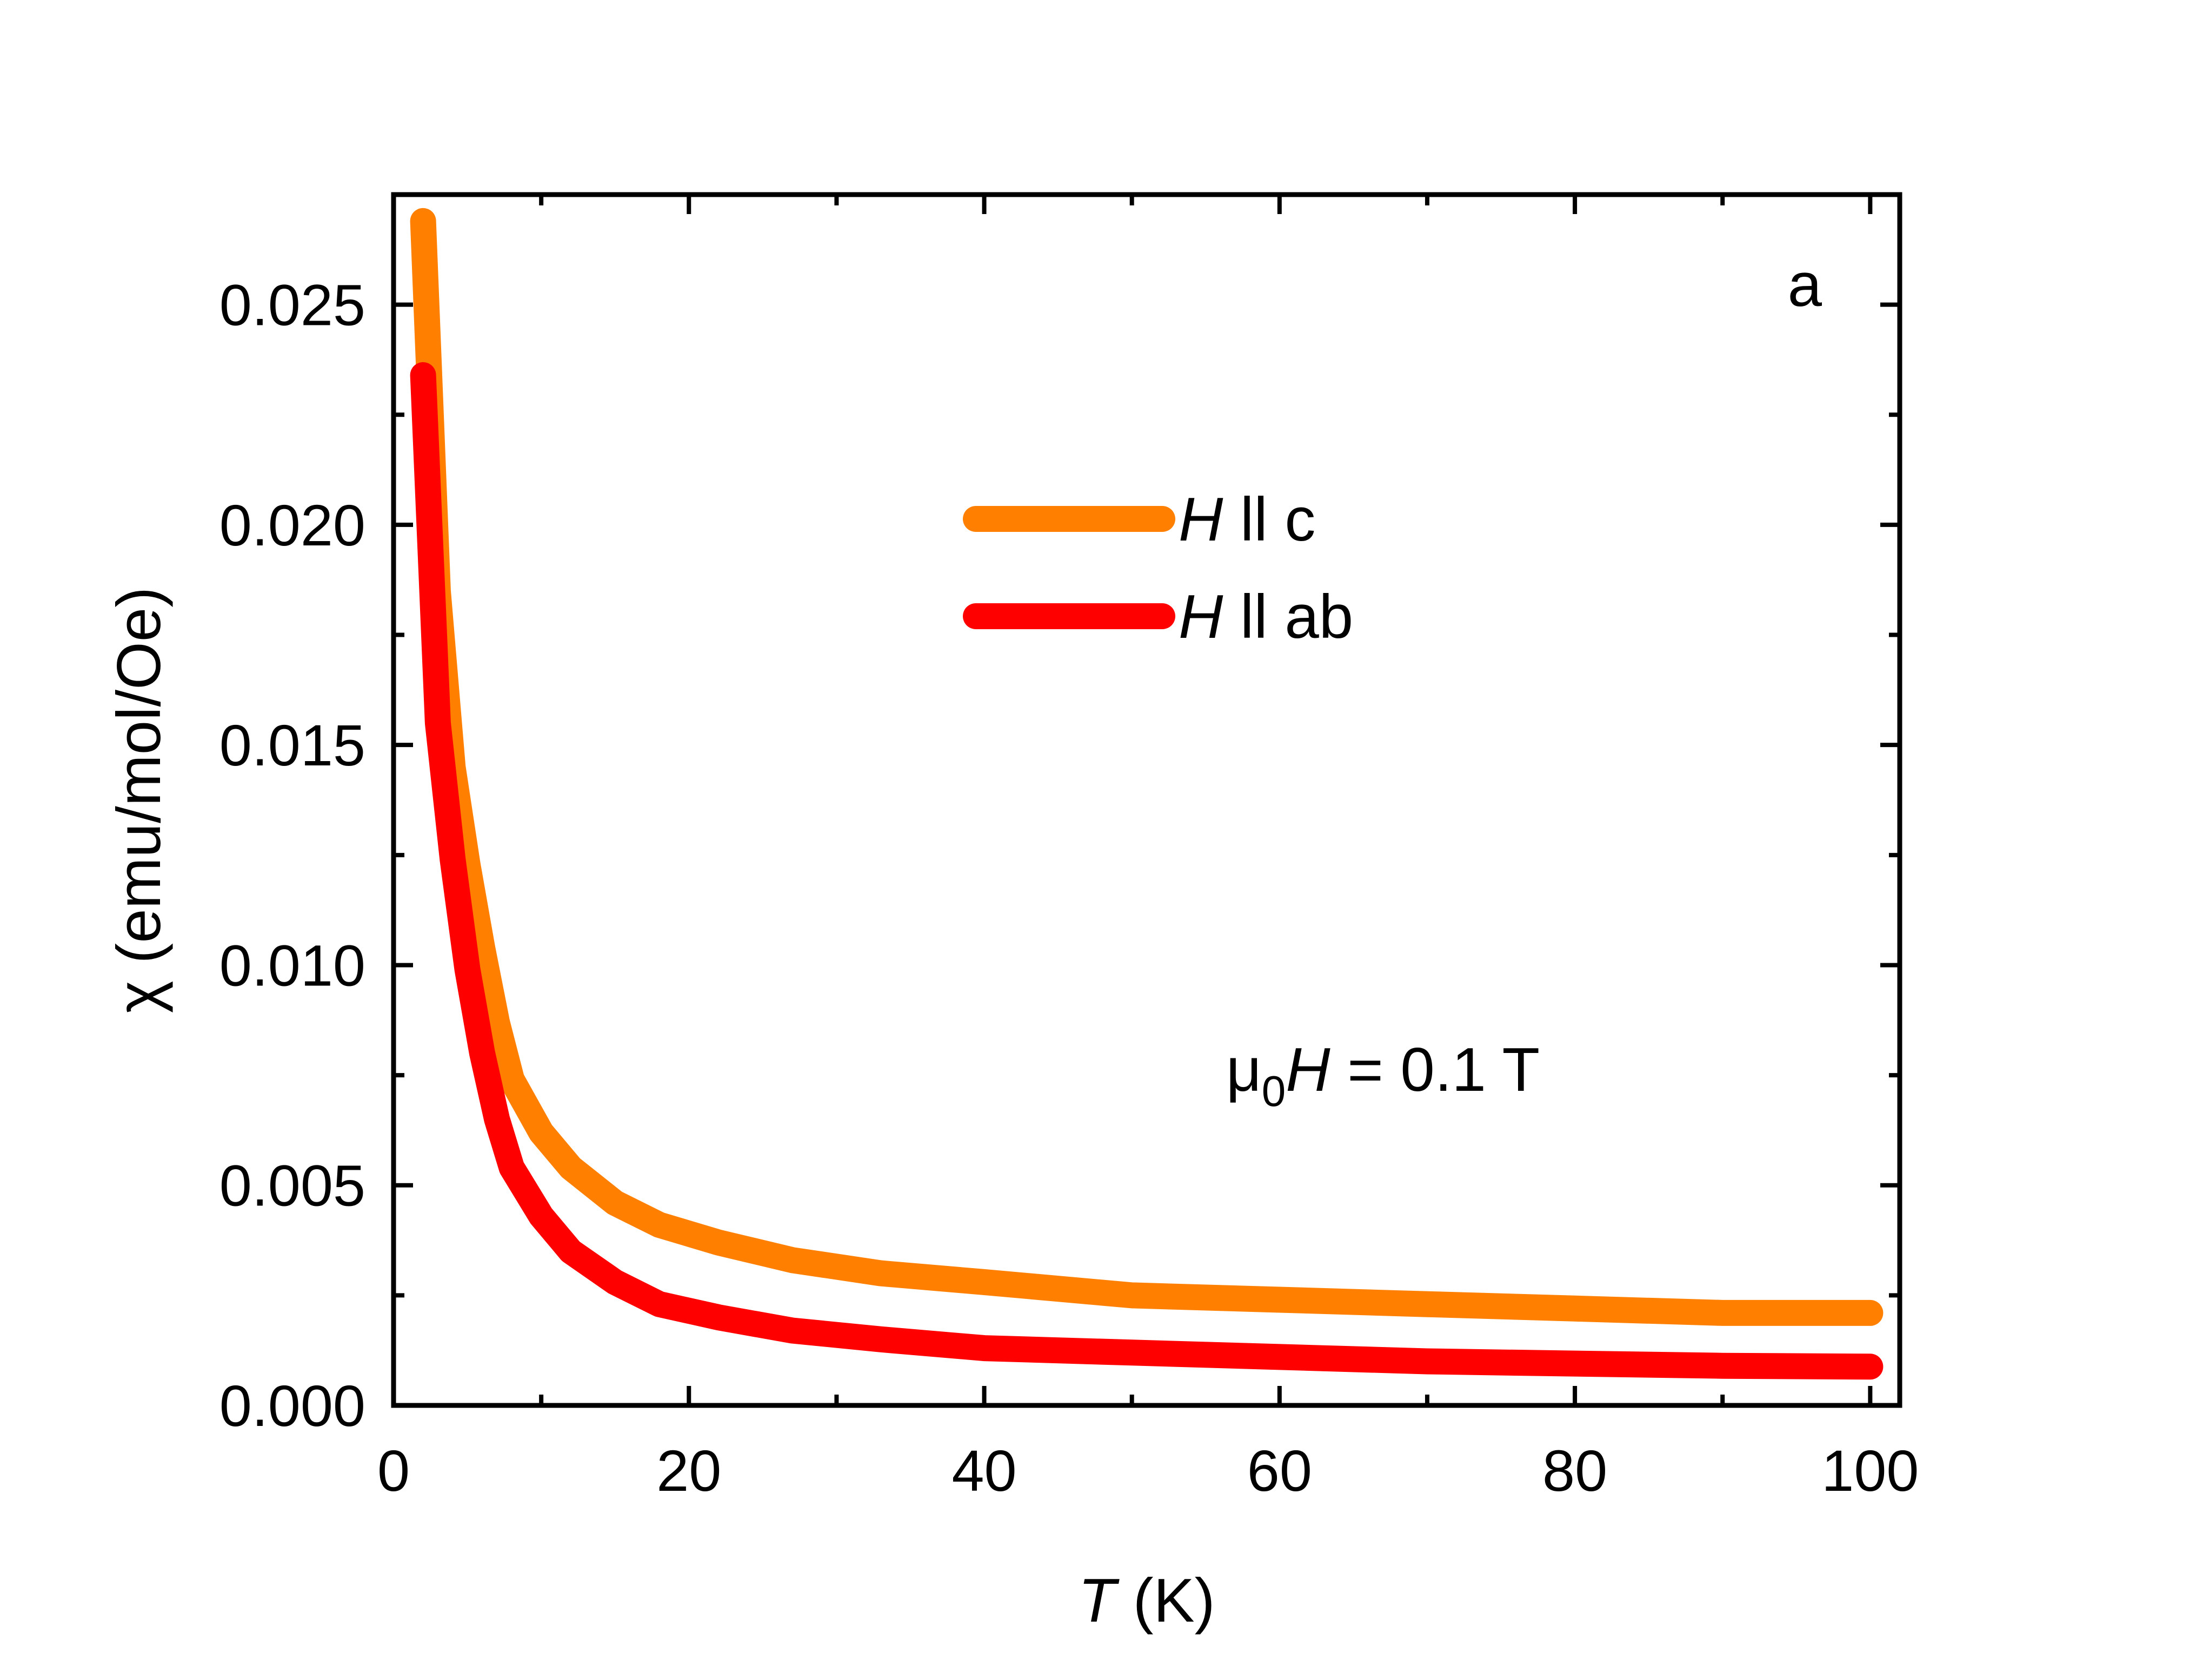  I want to click on field-annotation-prefix: μ, so click(1244, 1070).